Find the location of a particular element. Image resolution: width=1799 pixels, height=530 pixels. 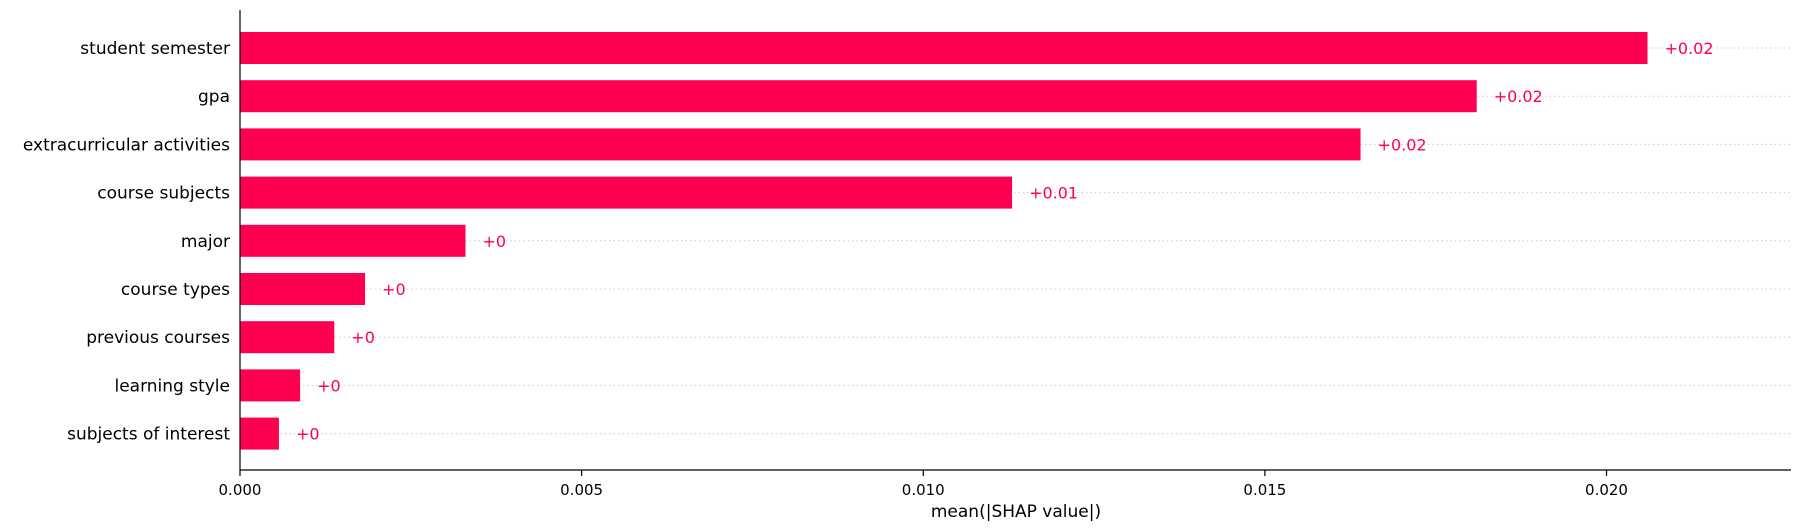

y-tick-label: major is located at coordinates (205, 242).